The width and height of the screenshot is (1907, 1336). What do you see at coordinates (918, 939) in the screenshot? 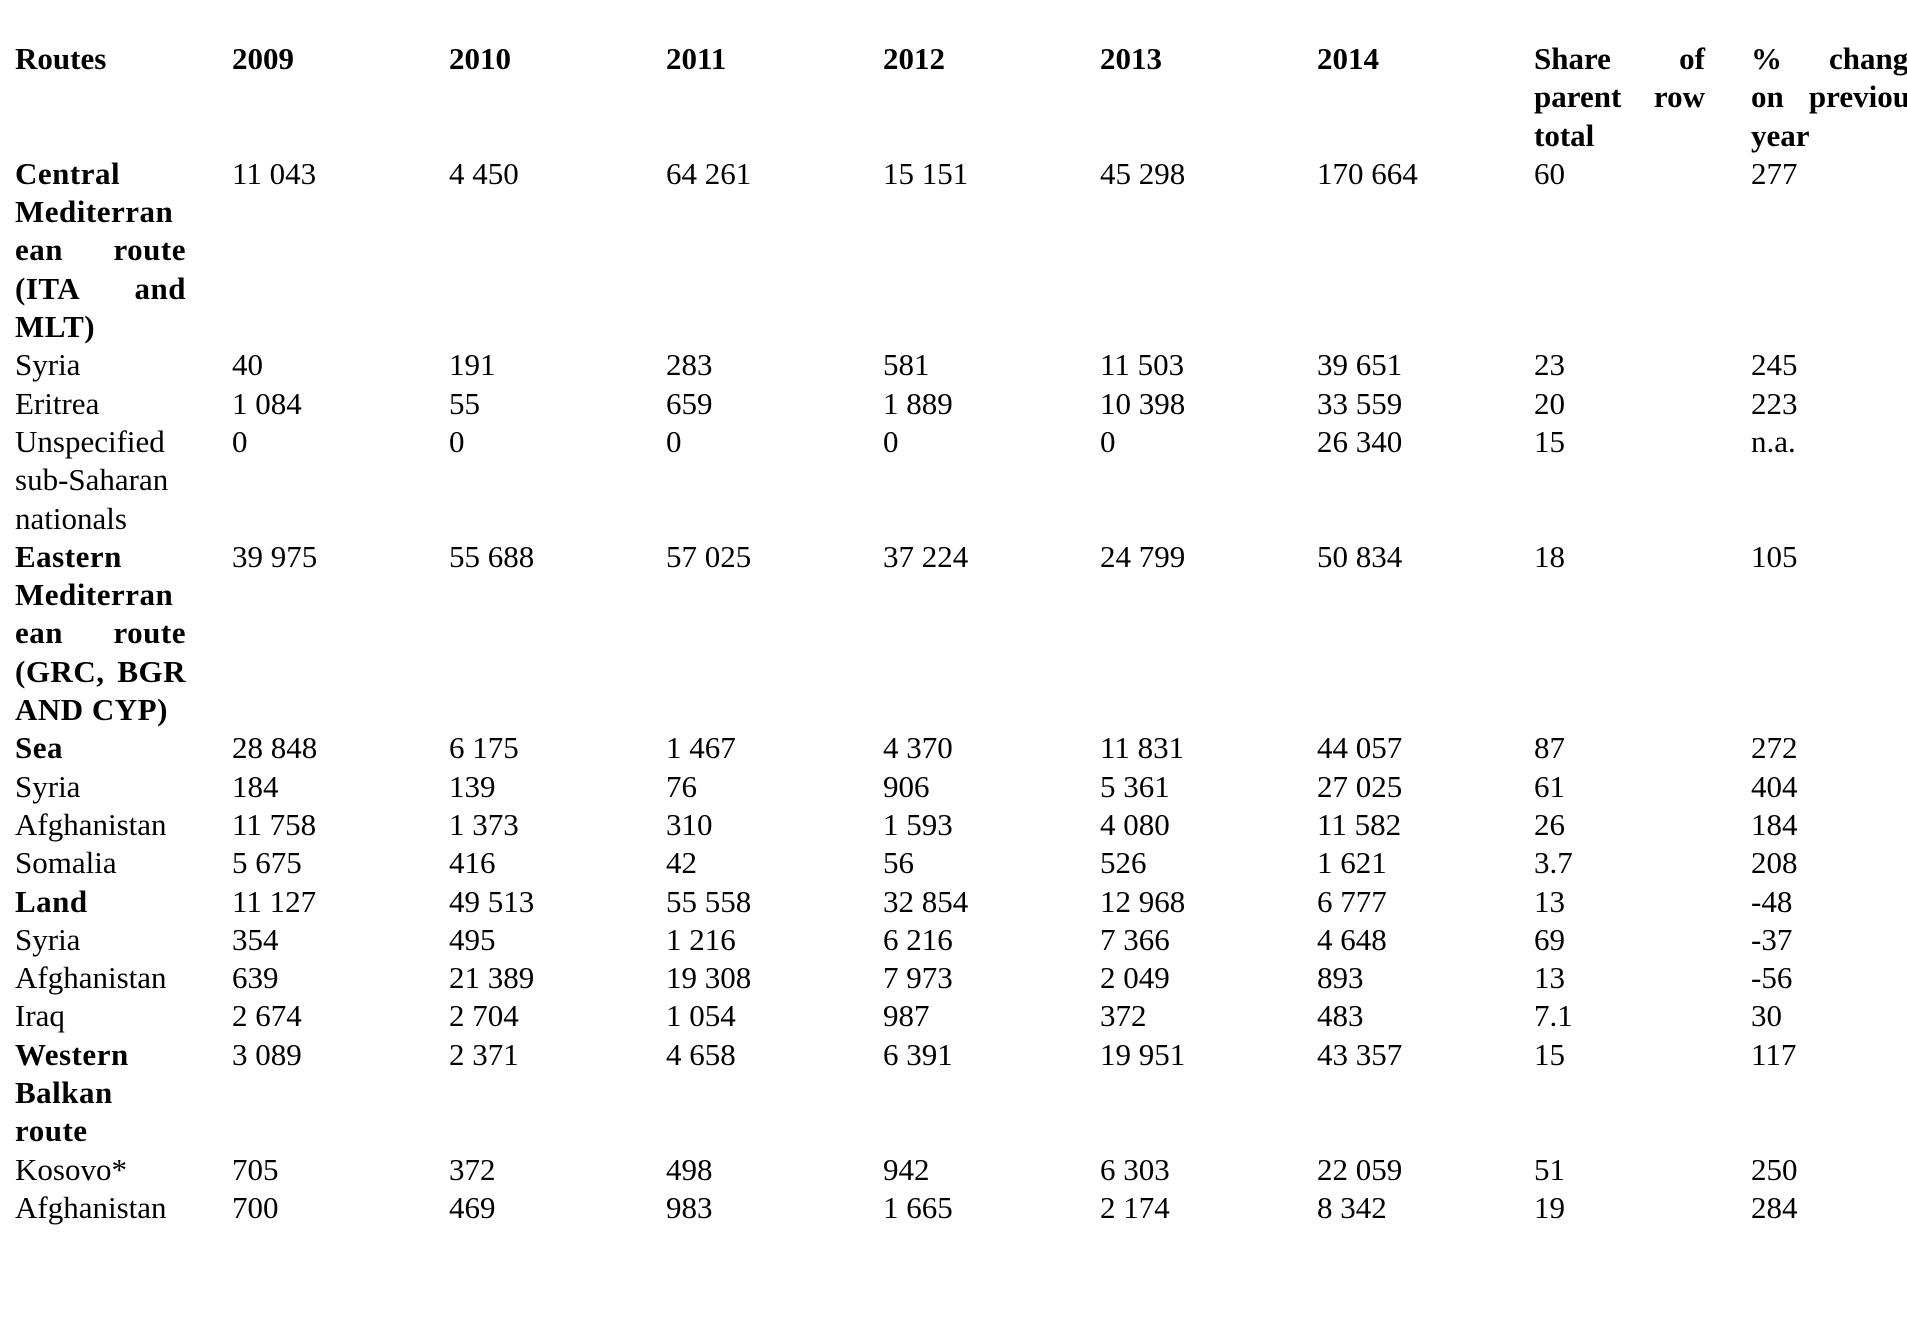
I see `cell: 6 216` at bounding box center [918, 939].